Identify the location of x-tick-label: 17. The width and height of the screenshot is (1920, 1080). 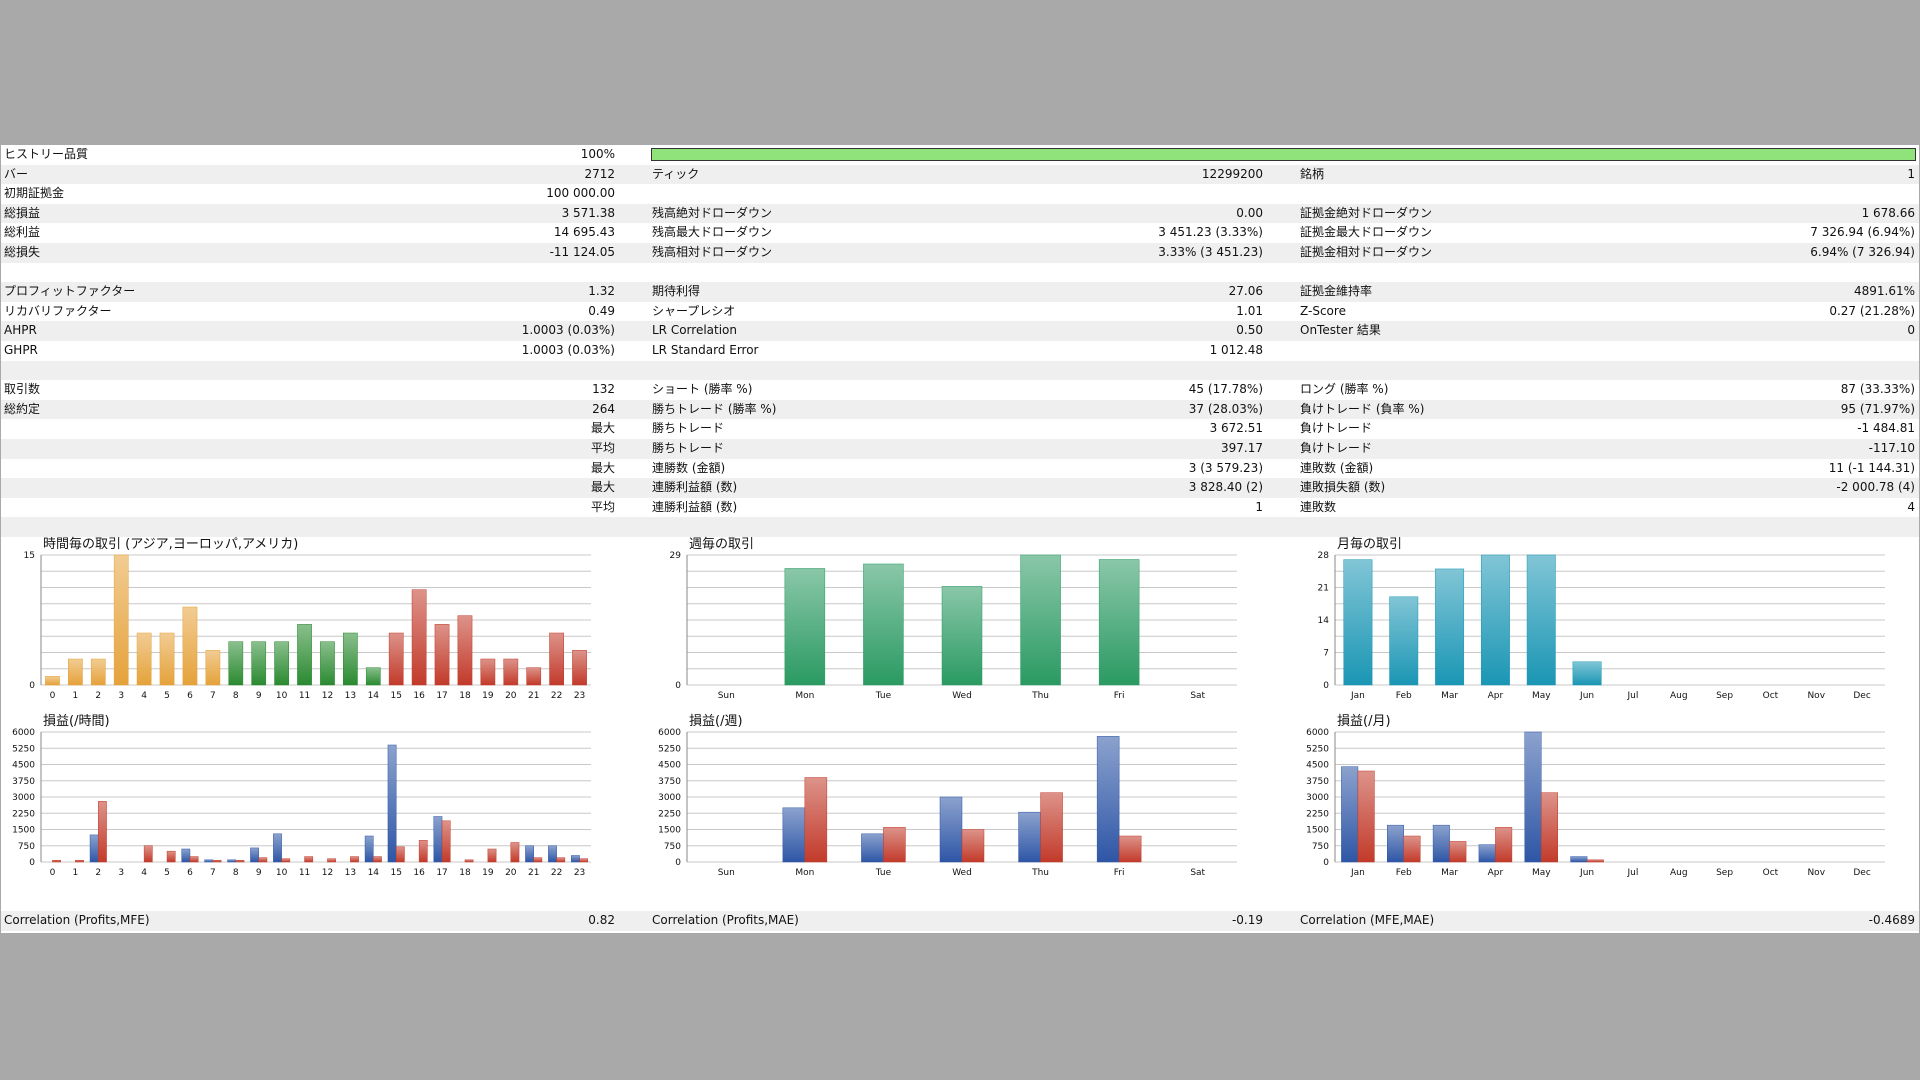
(441, 873).